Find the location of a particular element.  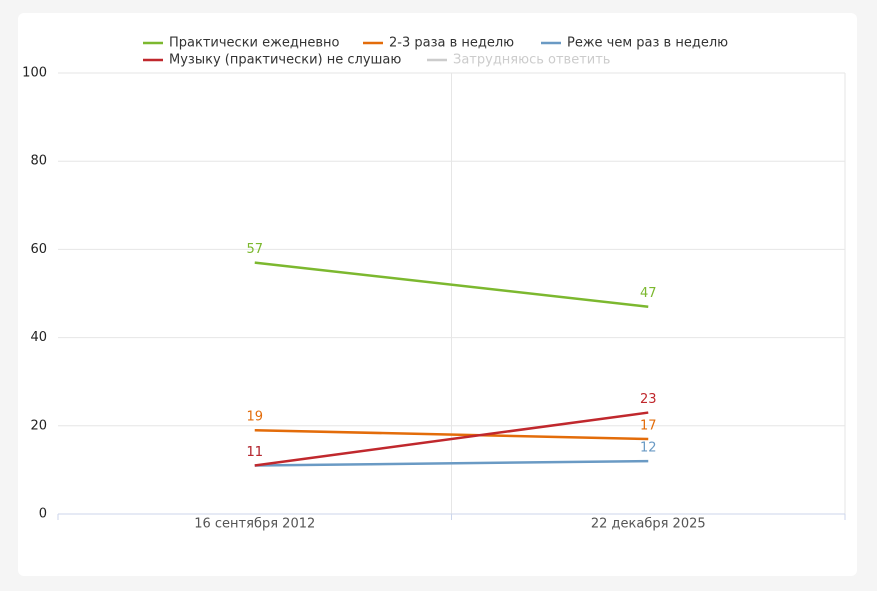

data-label: 47 is located at coordinates (648, 293).